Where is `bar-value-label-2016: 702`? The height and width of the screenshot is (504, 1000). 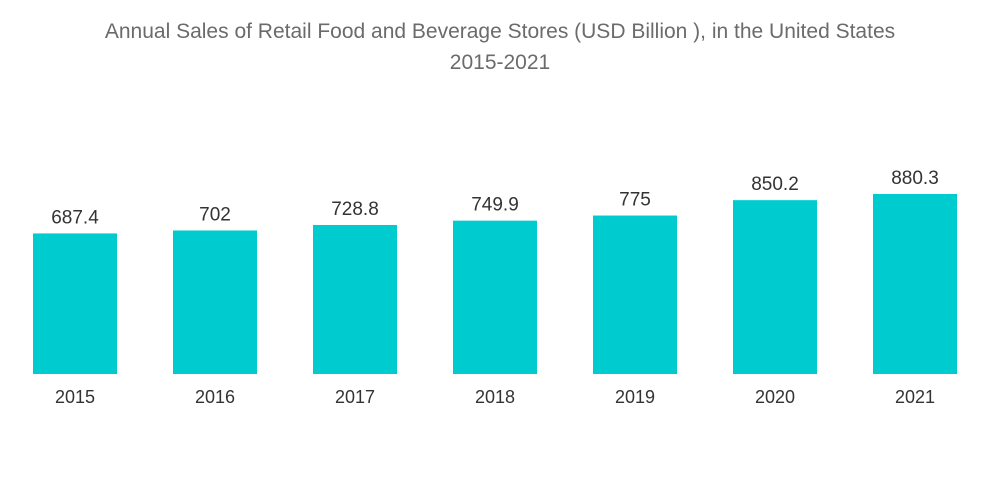 bar-value-label-2016: 702 is located at coordinates (215, 214).